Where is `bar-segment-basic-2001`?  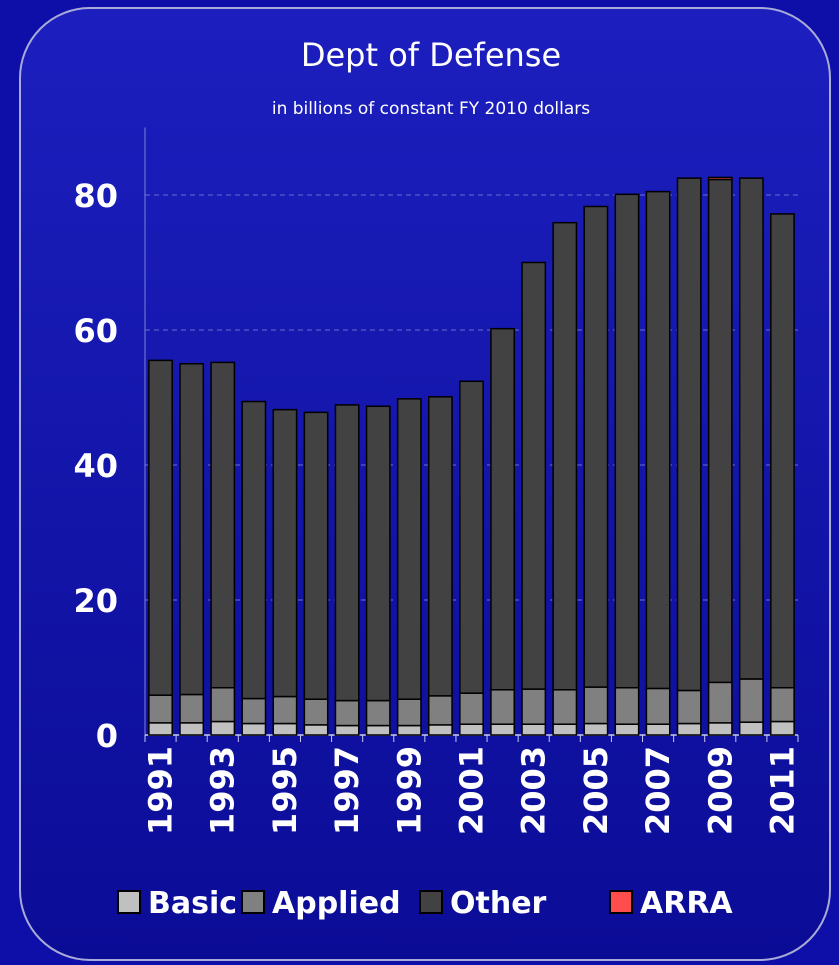 bar-segment-basic-2001 is located at coordinates (471, 729).